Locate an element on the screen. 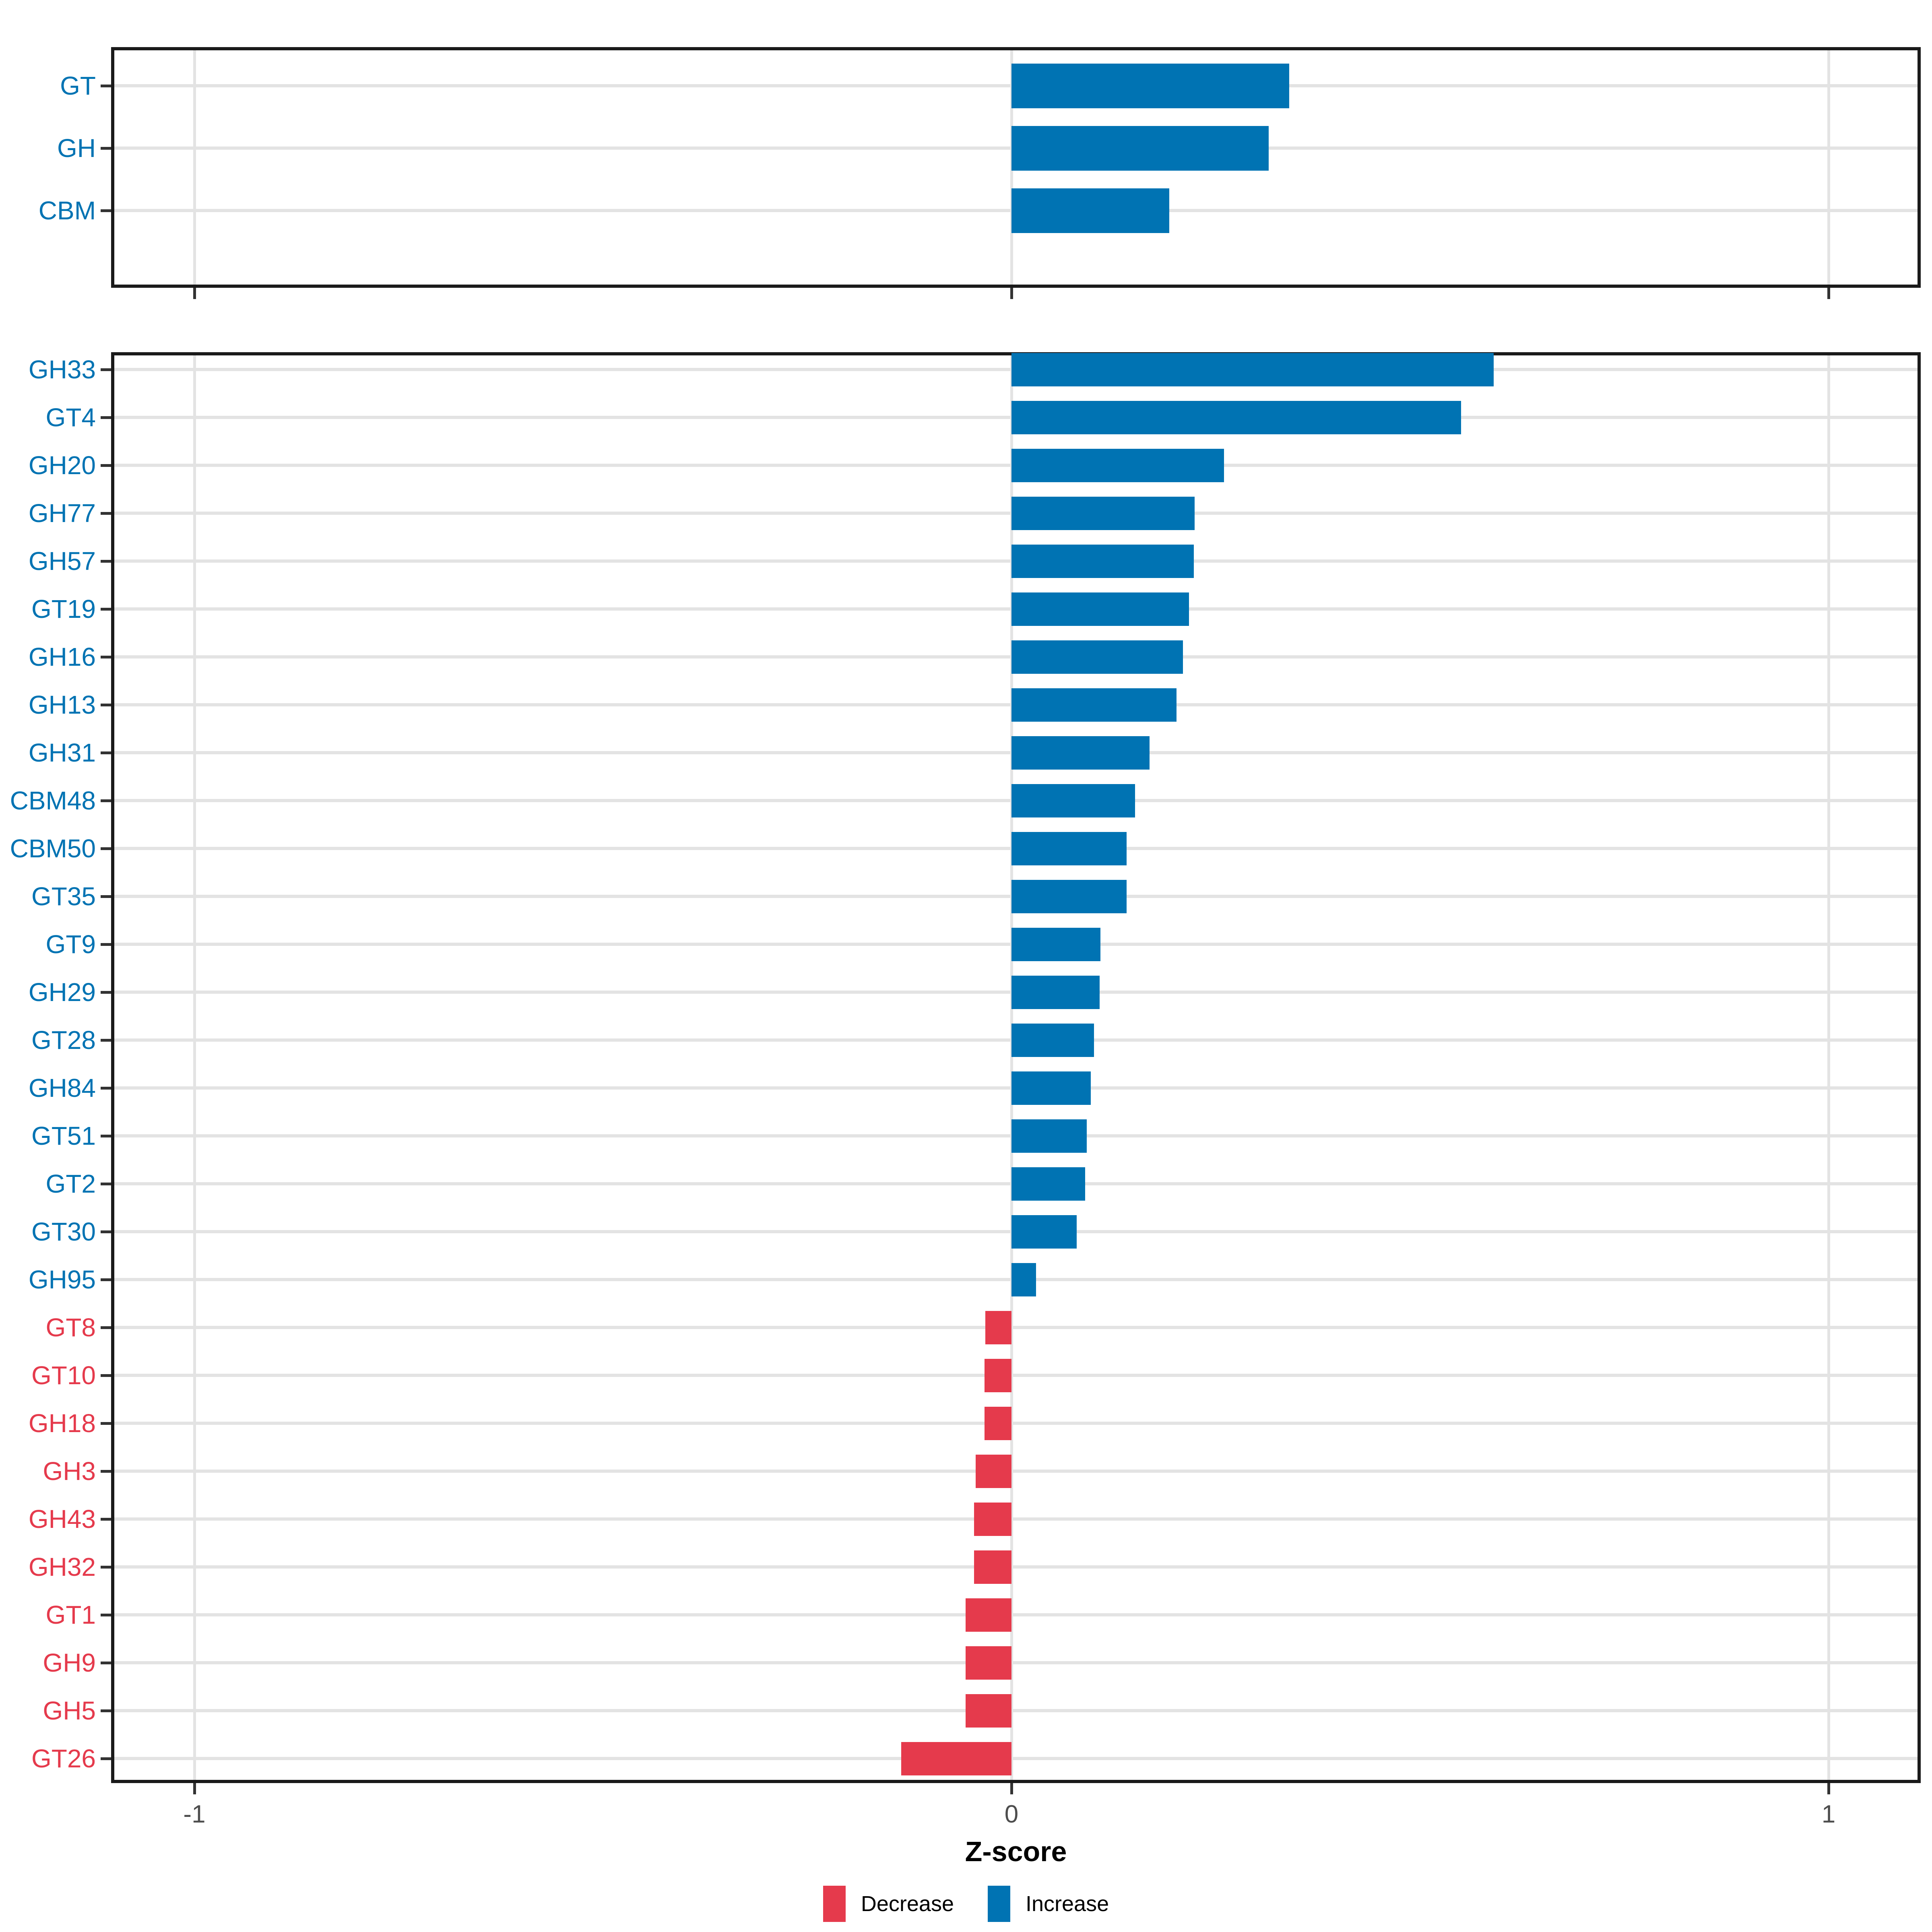 This screenshot has height=1932, width=1932. x-tick-label: 1 is located at coordinates (1828, 1814).